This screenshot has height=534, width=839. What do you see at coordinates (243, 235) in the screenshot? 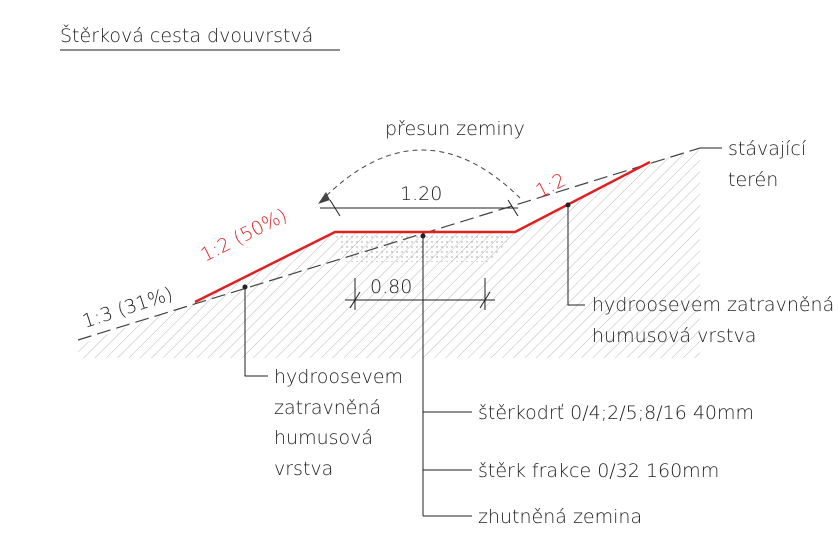
I see `slope-label: 1:2 (50%)` at bounding box center [243, 235].